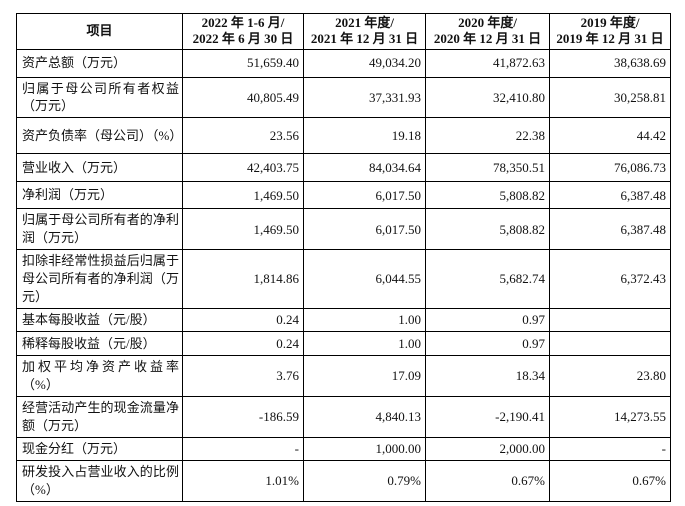  I want to click on value-cell: 17.09, so click(364, 376).